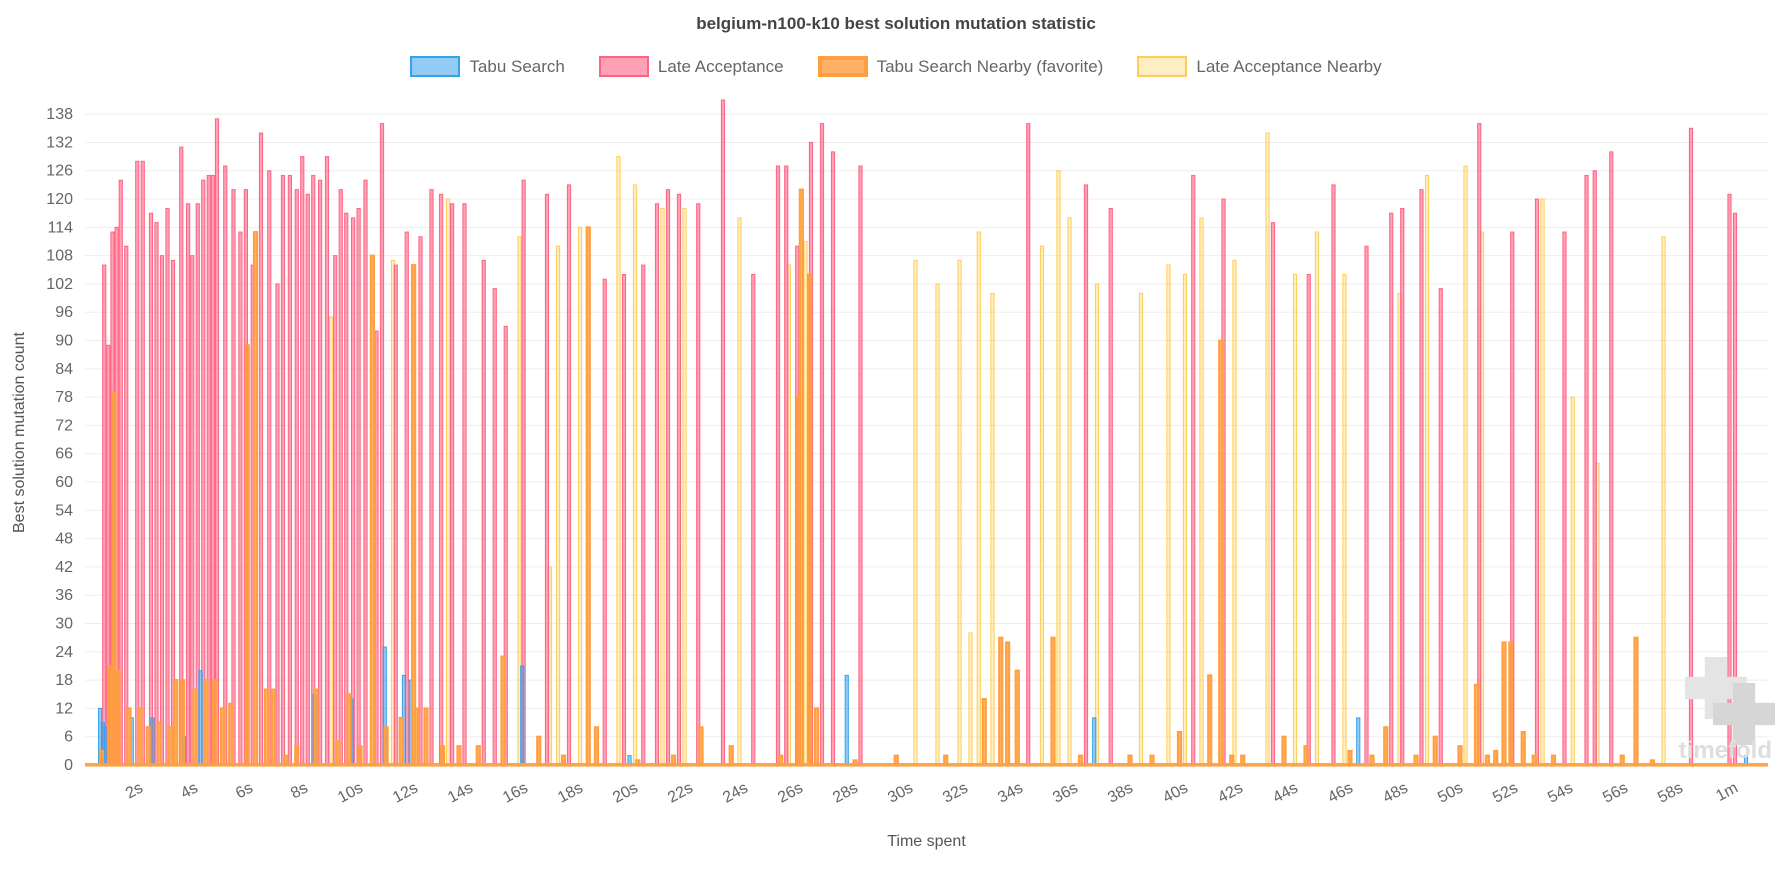 This screenshot has height=880, width=1792. What do you see at coordinates (487, 66) in the screenshot?
I see `legend-item-tabu-search: Tabu Search` at bounding box center [487, 66].